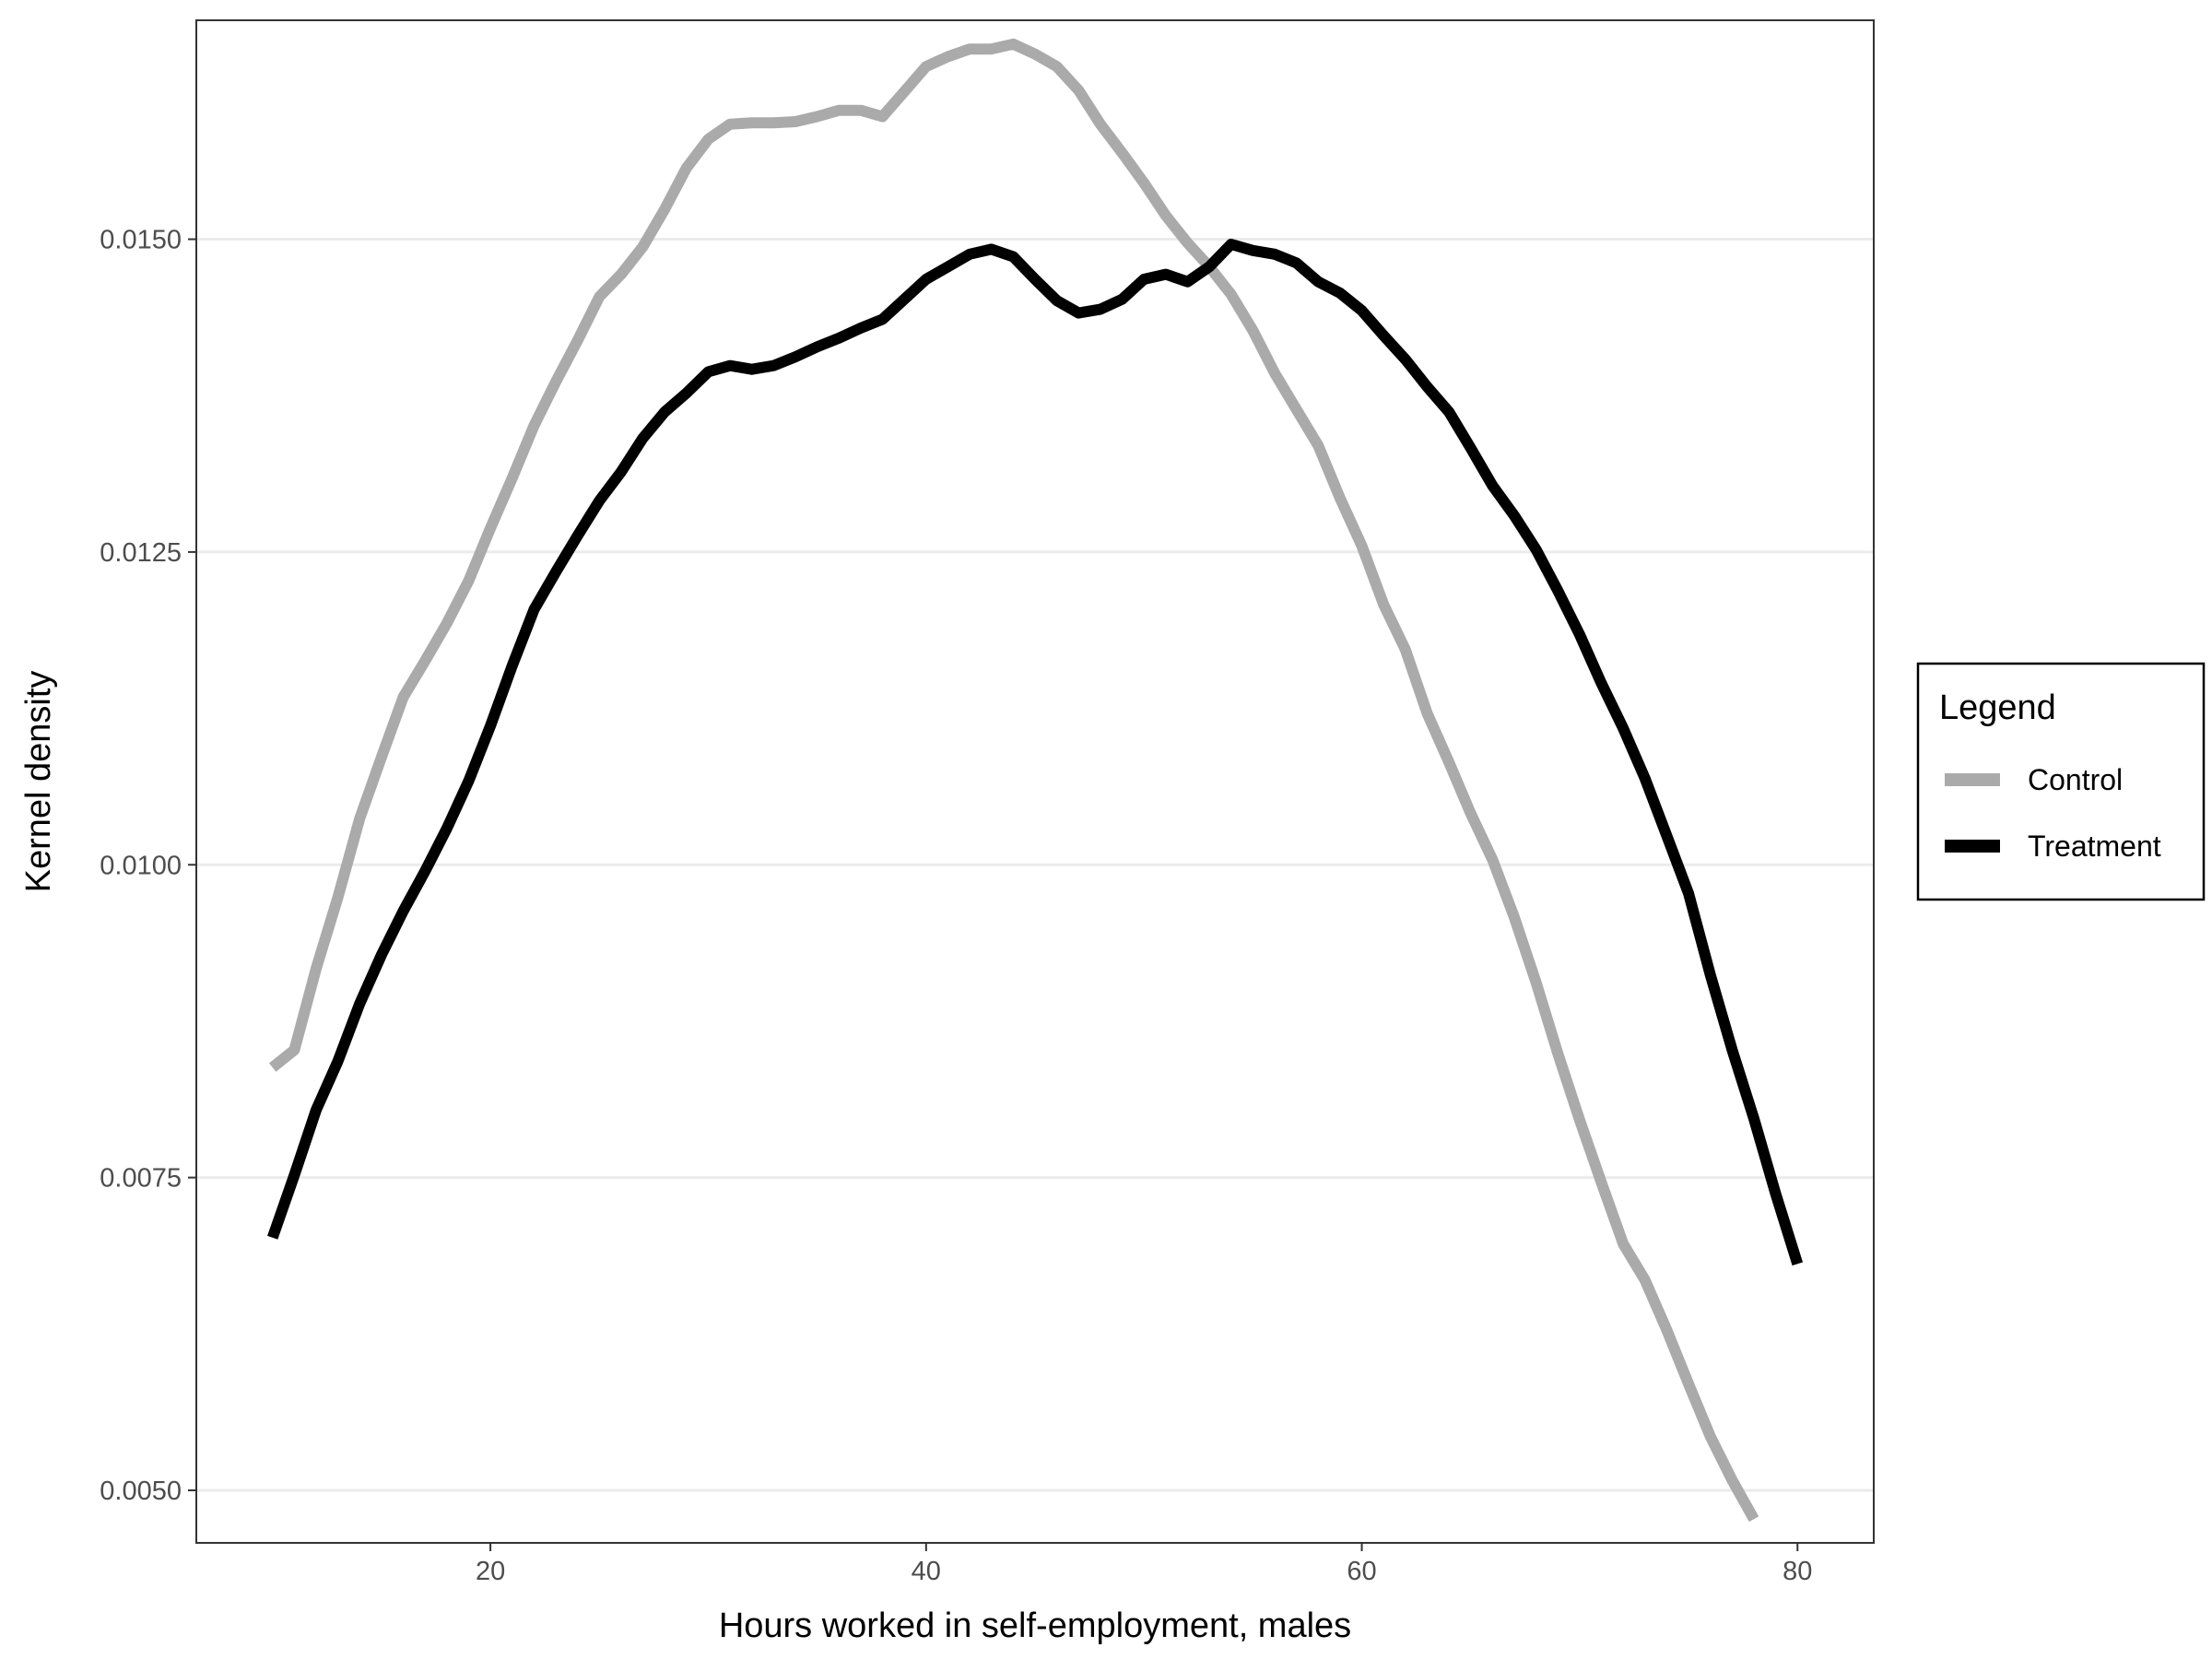 This screenshot has height=1659, width=2212. What do you see at coordinates (2094, 846) in the screenshot?
I see `legend-label-treatment: Treatment` at bounding box center [2094, 846].